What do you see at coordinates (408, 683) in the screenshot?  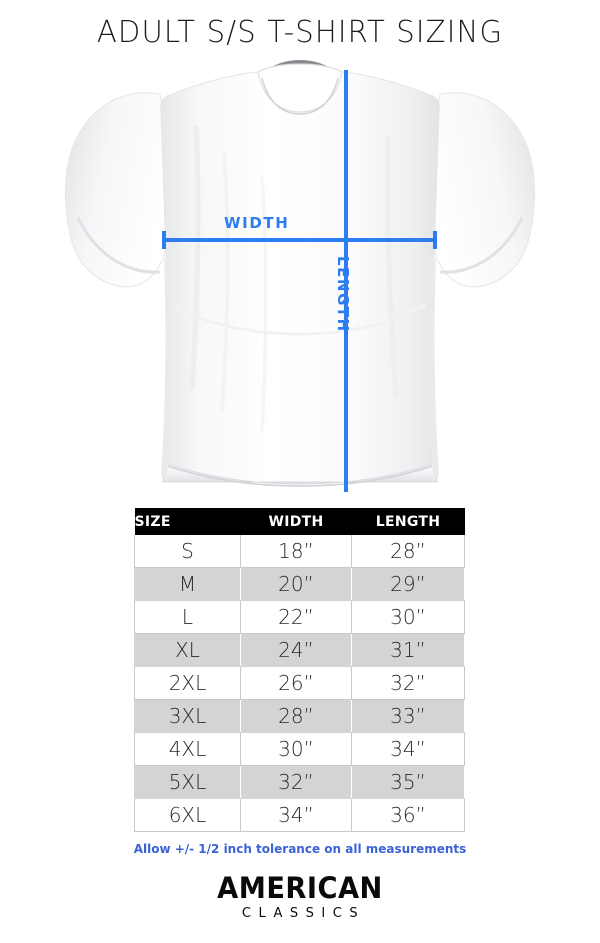 I see `cell-length: 32”` at bounding box center [408, 683].